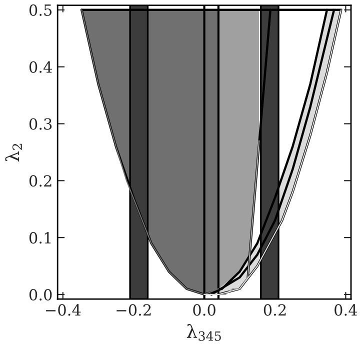 The height and width of the screenshot is (356, 360). What do you see at coordinates (63, 310) in the screenshot?
I see `x-tick-label: −0.4` at bounding box center [63, 310].